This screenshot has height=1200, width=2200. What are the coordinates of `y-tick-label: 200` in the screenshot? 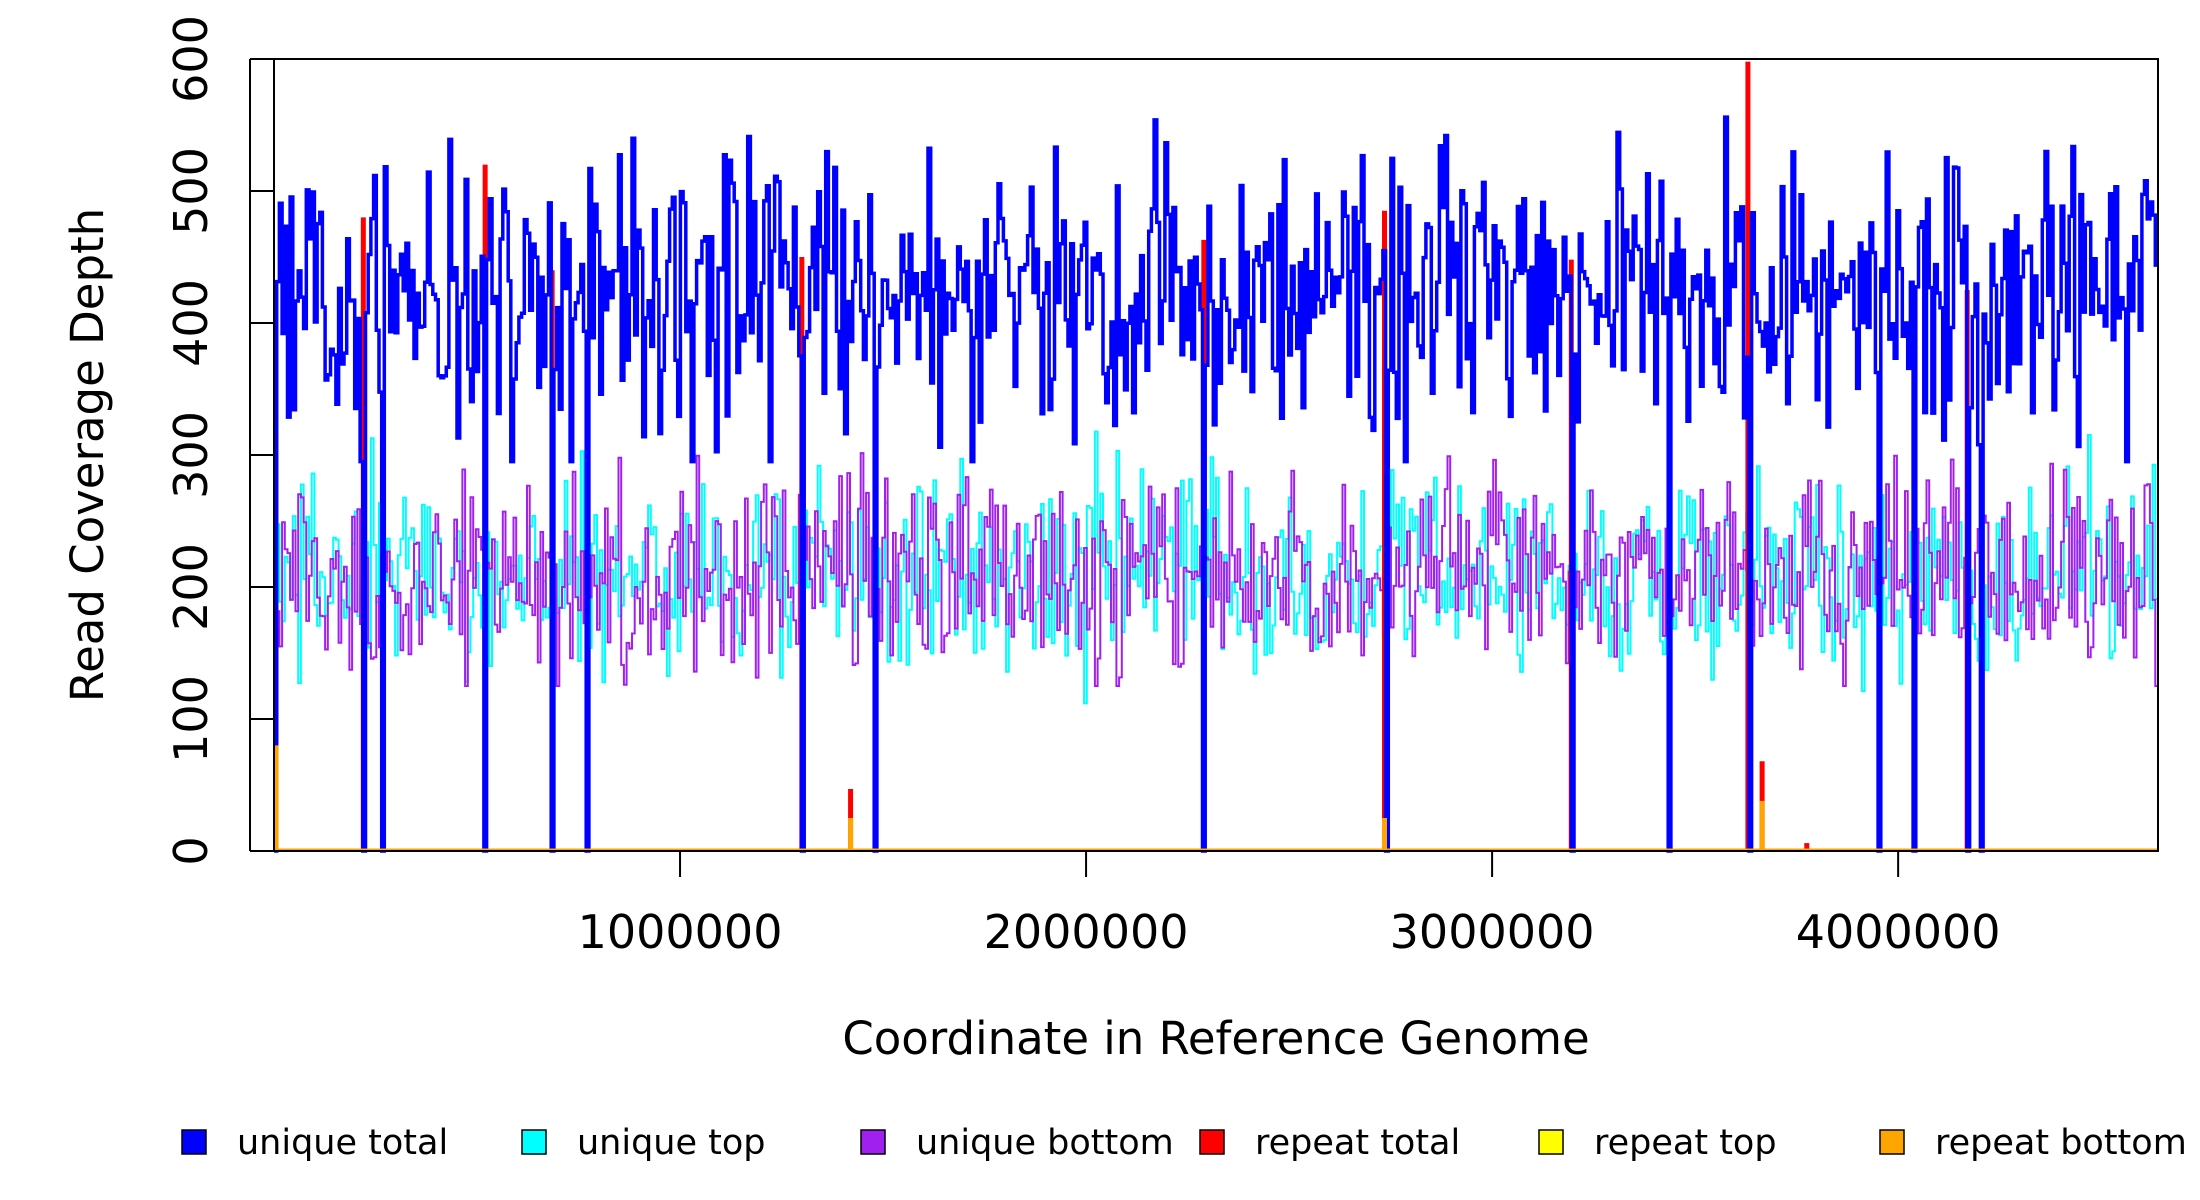 It's located at (191, 587).